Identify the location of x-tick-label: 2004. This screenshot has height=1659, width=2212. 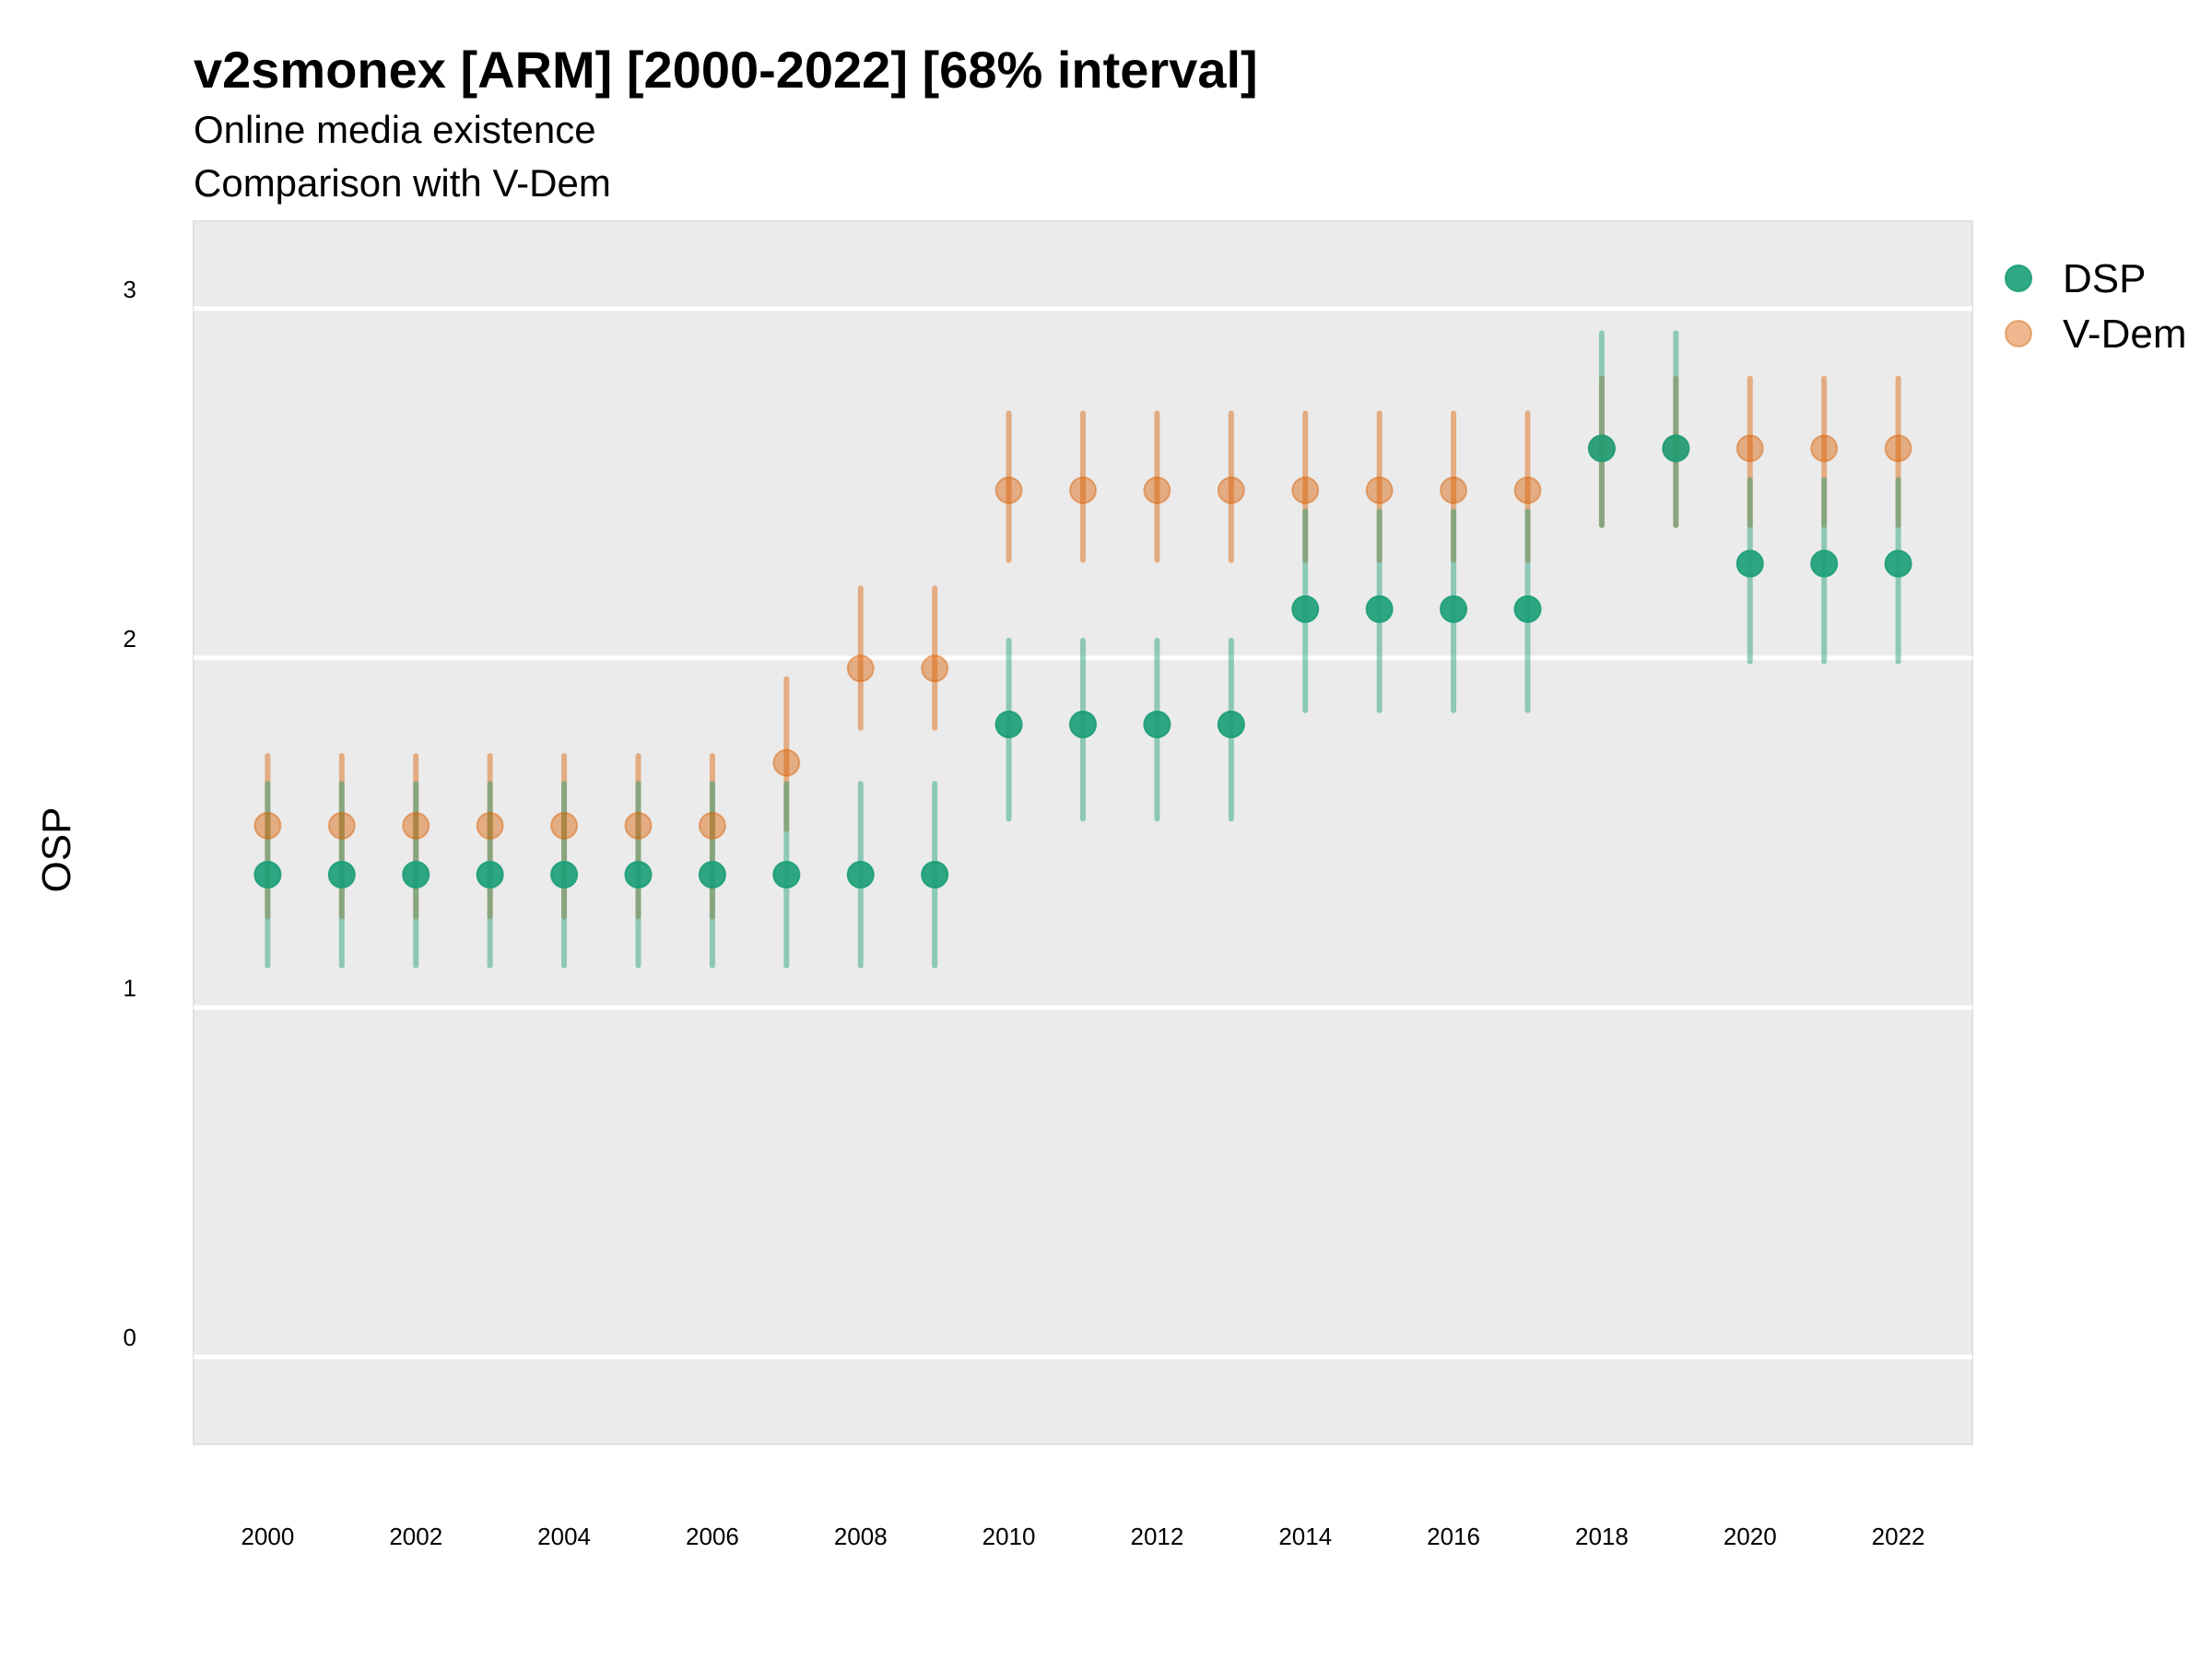
(564, 1536).